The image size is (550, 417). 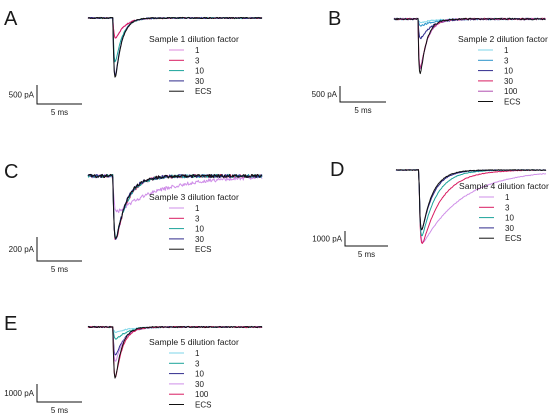 I want to click on legend-title: Sample 4 dilution factor, so click(x=504, y=186).